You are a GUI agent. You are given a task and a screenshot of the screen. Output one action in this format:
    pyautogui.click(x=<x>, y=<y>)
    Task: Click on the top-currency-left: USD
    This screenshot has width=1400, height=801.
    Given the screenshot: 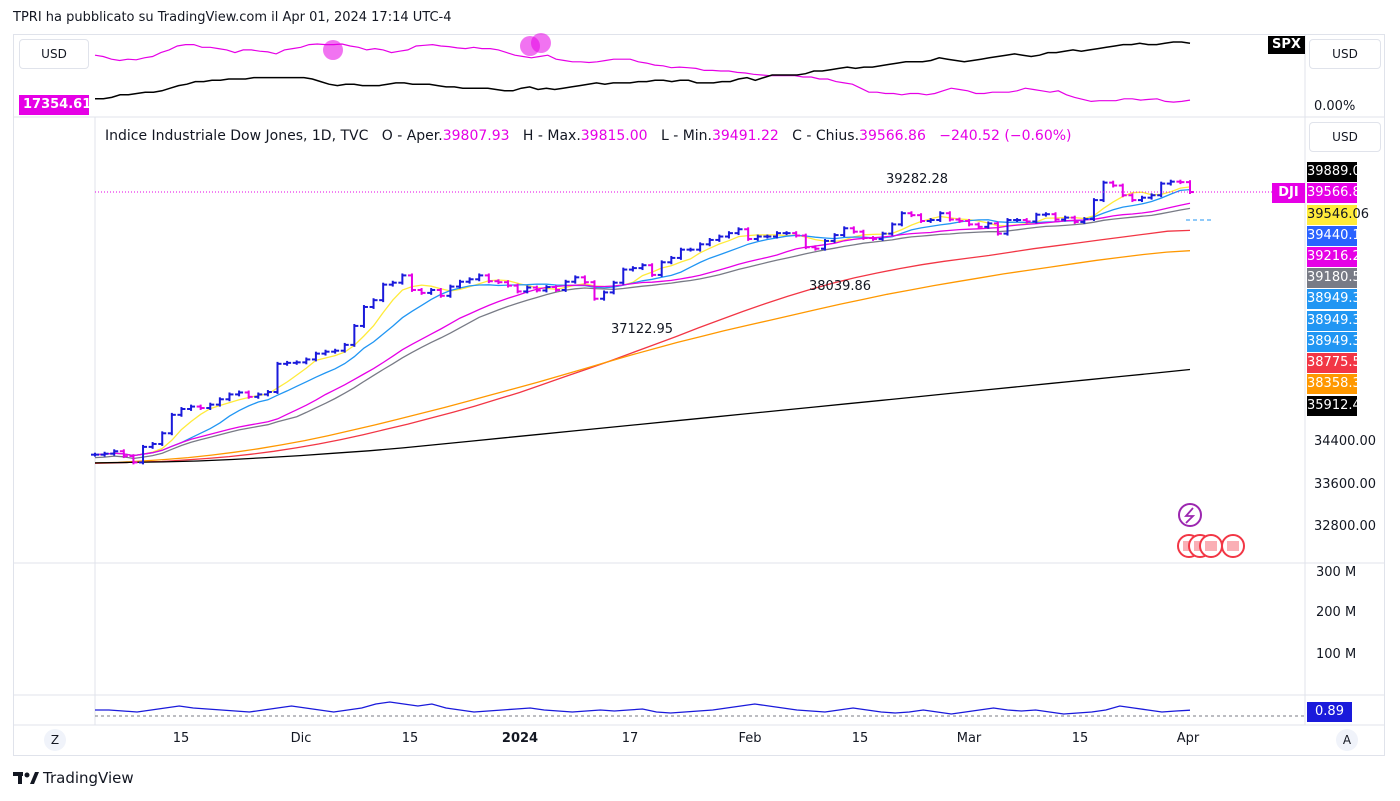 What is the action you would take?
    pyautogui.click(x=54, y=54)
    